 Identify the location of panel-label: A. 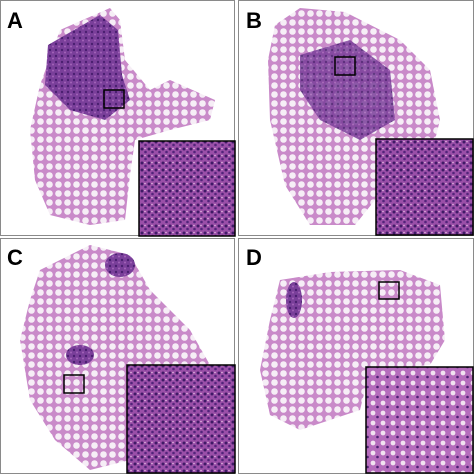
(15, 20).